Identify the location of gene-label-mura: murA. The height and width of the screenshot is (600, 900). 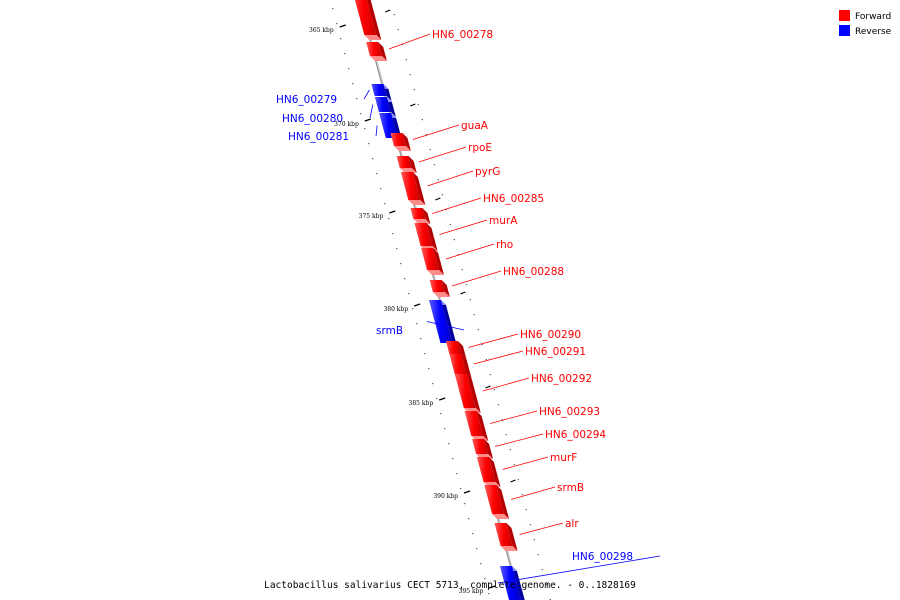
(503, 221).